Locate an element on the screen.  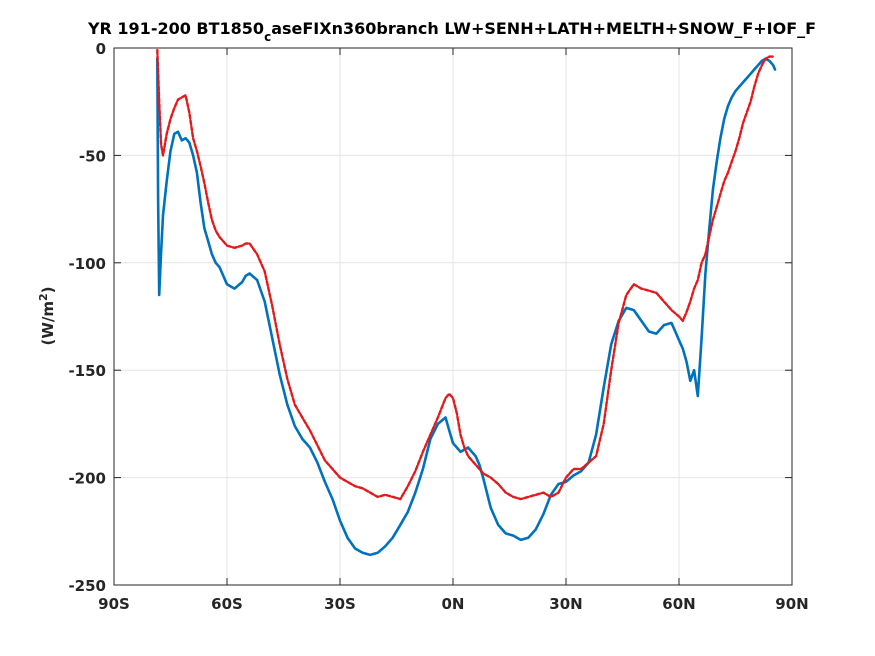
x-tick-label: 90N is located at coordinates (791, 604).